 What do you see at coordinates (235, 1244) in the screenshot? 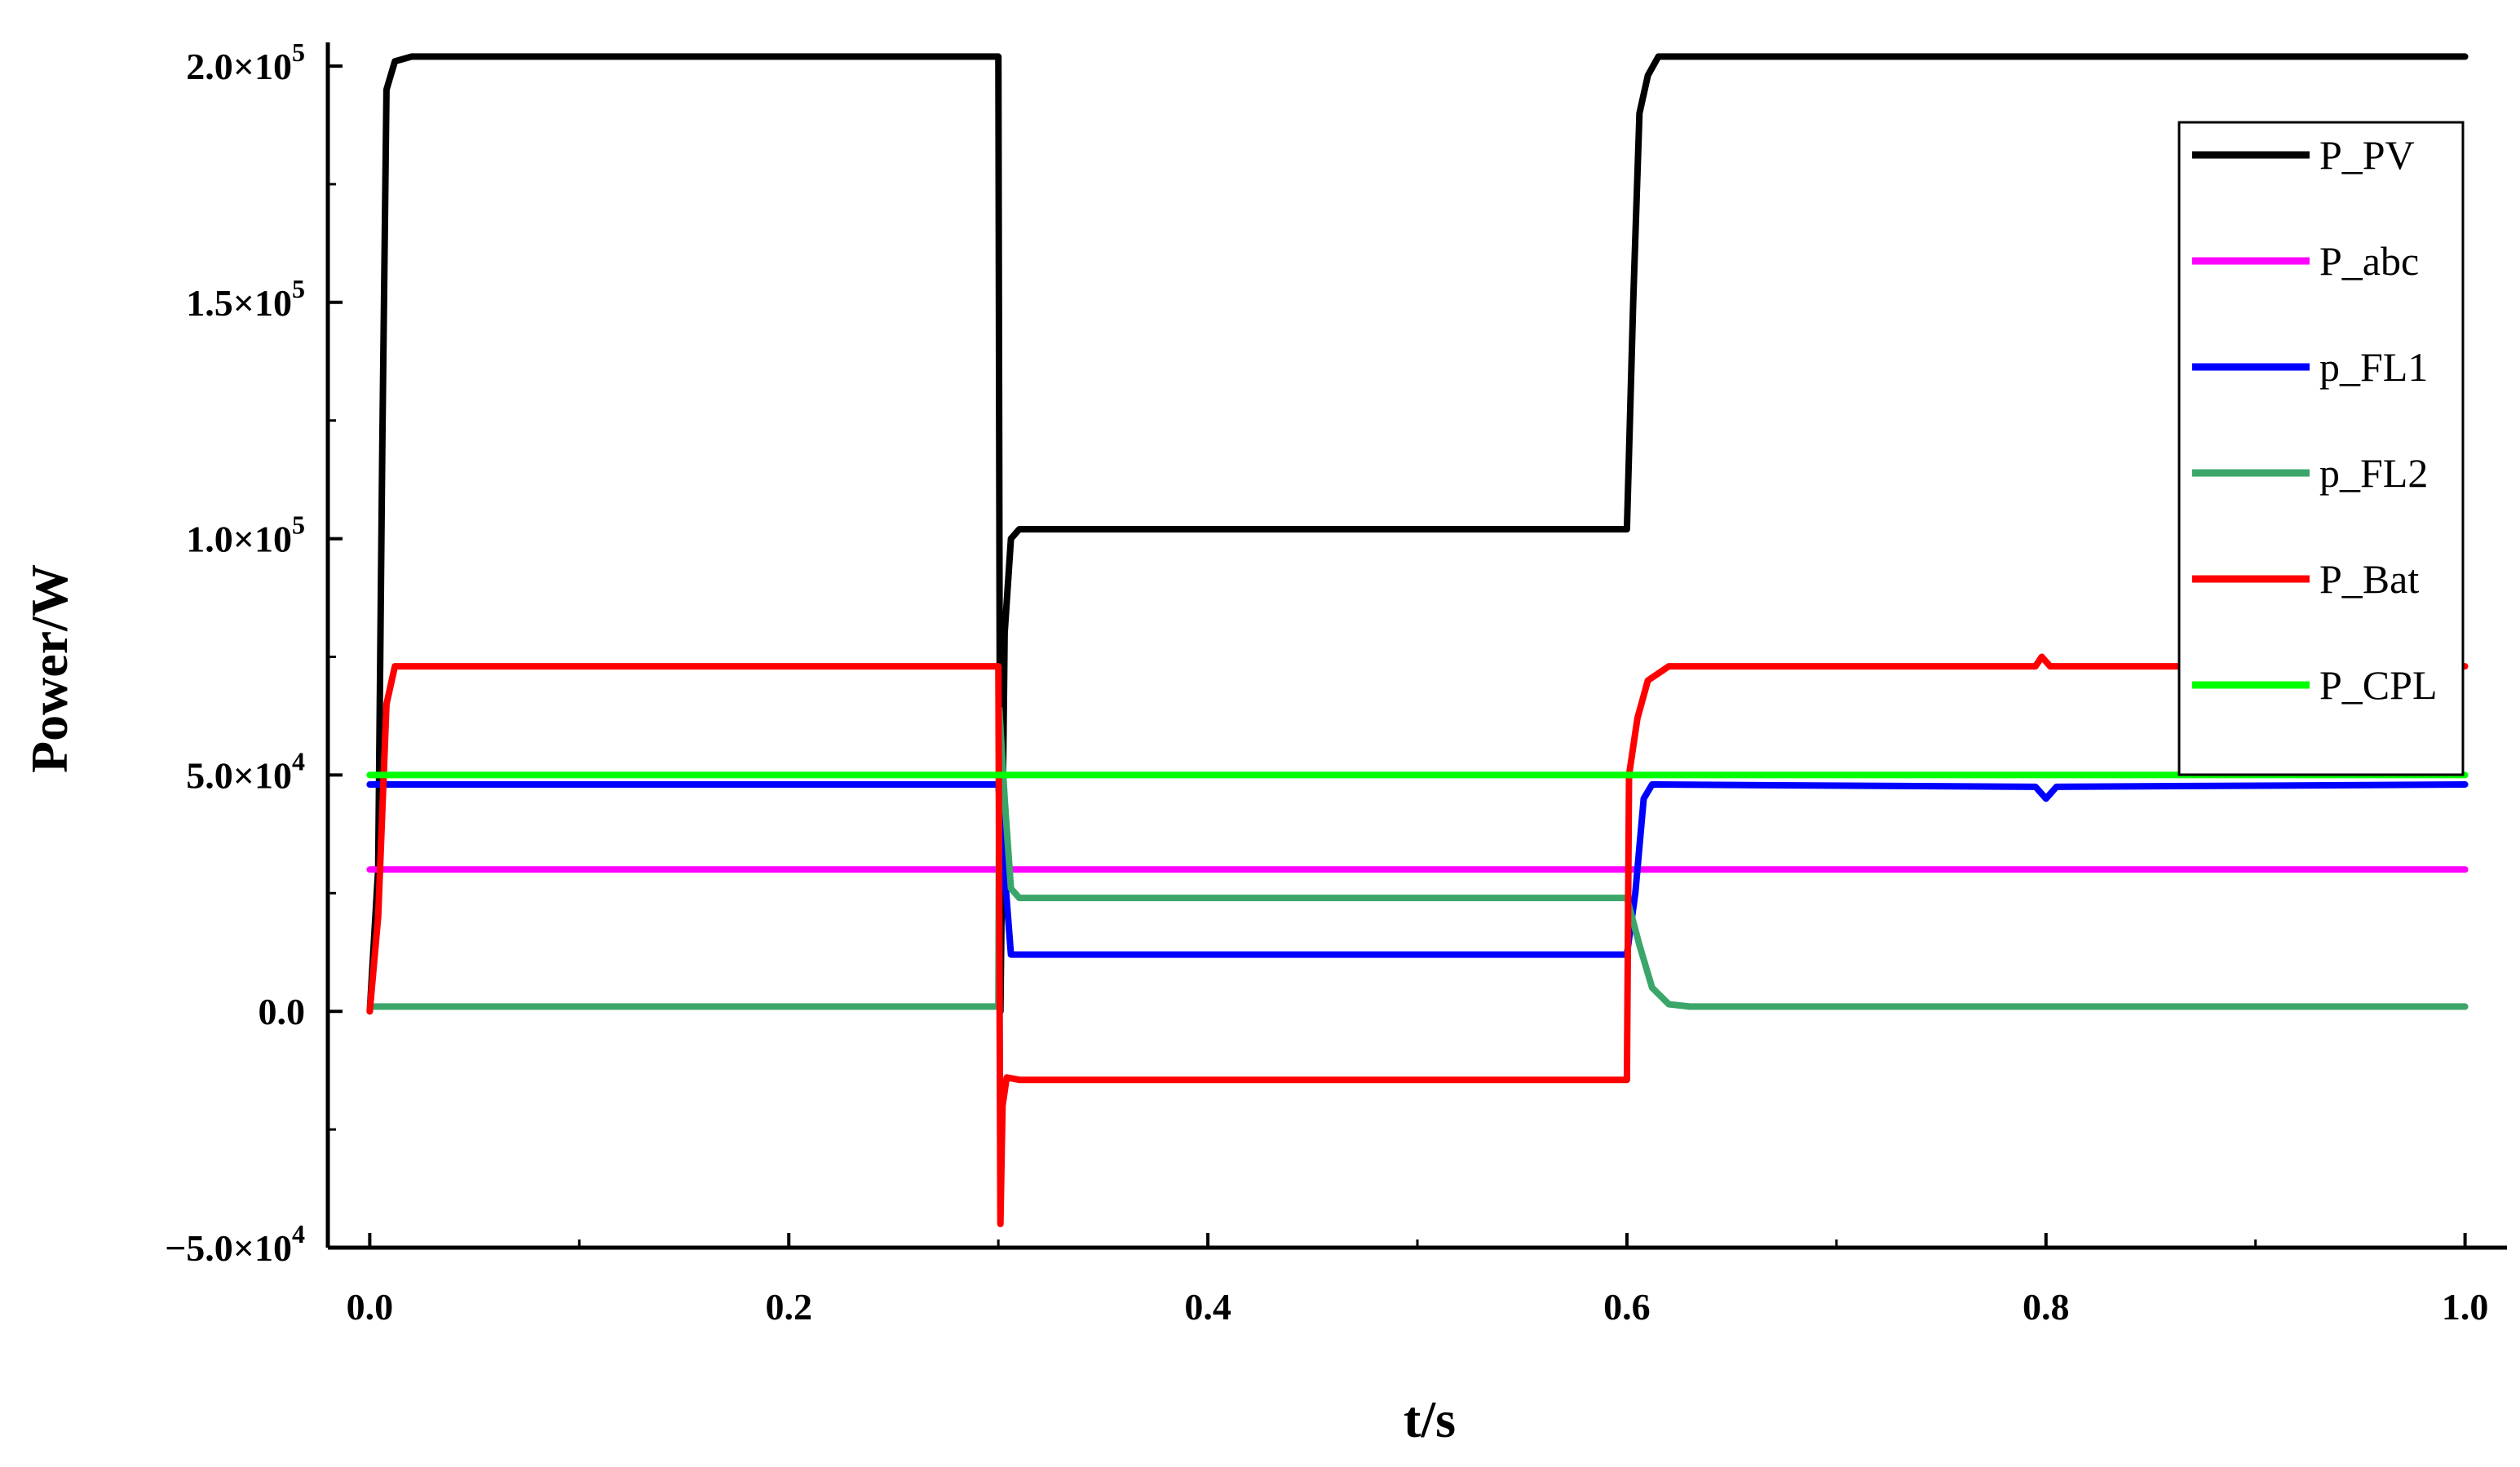
I see `y-tick-label: −5.0×10⁴` at bounding box center [235, 1244].